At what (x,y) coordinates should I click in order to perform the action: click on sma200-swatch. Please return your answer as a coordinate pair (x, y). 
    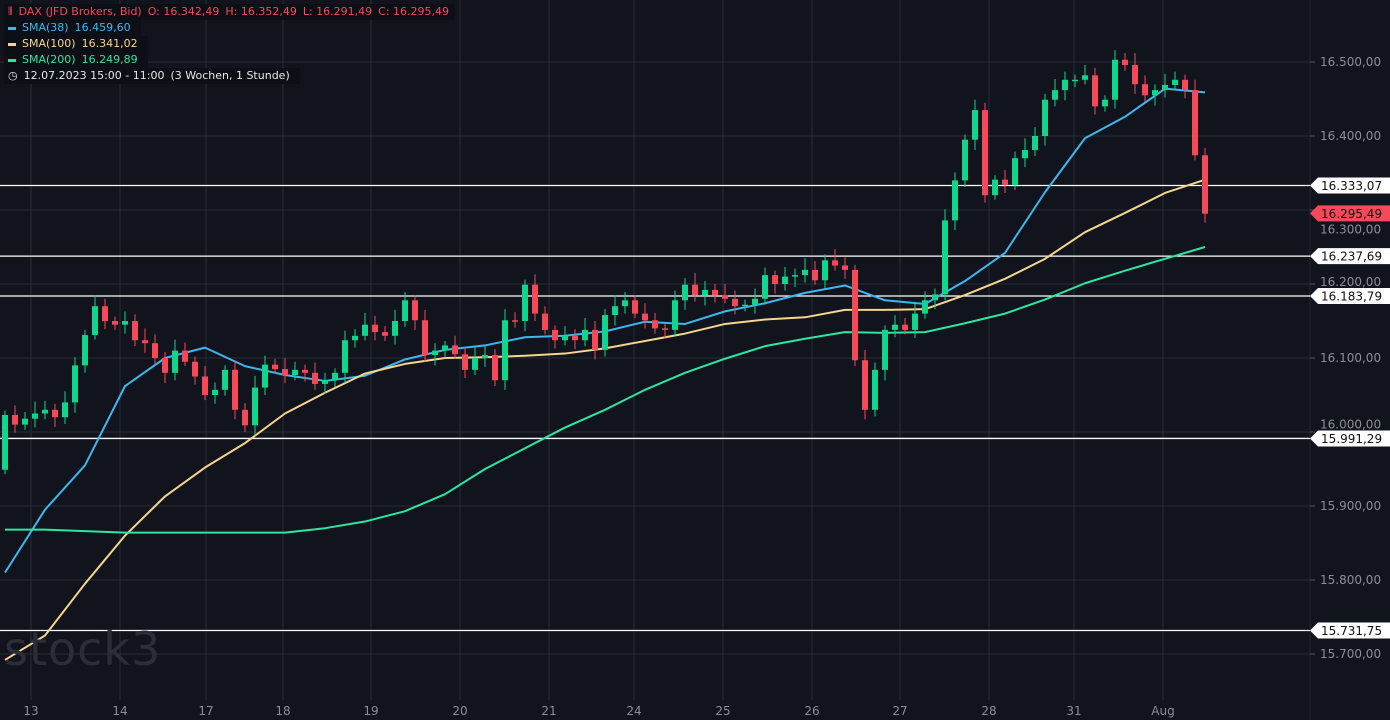
    Looking at the image, I should click on (12, 60).